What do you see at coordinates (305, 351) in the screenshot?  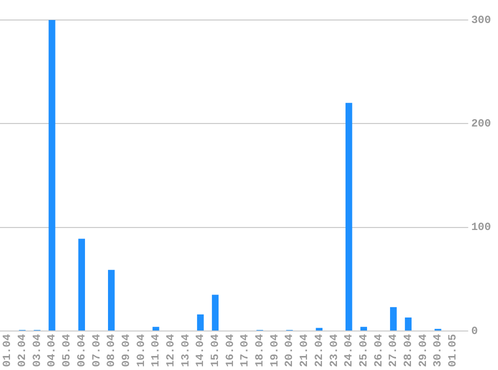 I see `x-tick-label: 21.04` at bounding box center [305, 351].